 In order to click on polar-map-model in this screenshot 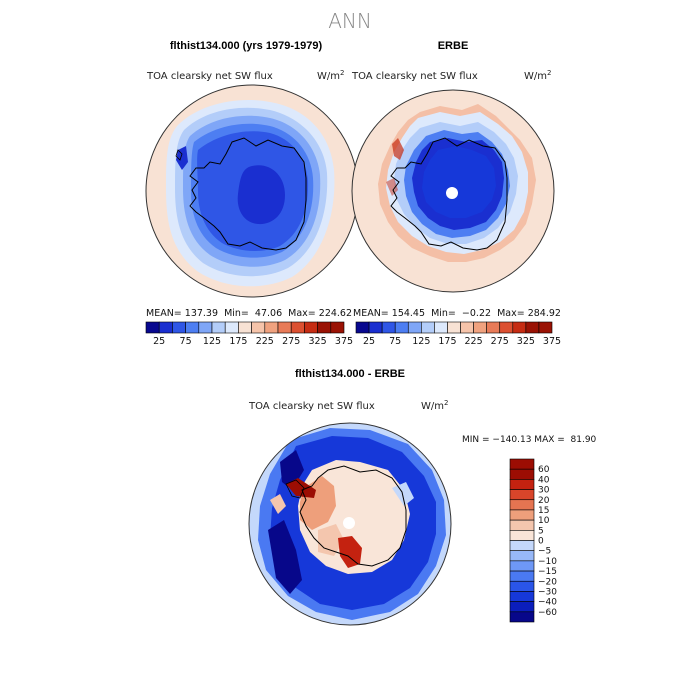, I will do `click(252, 191)`.